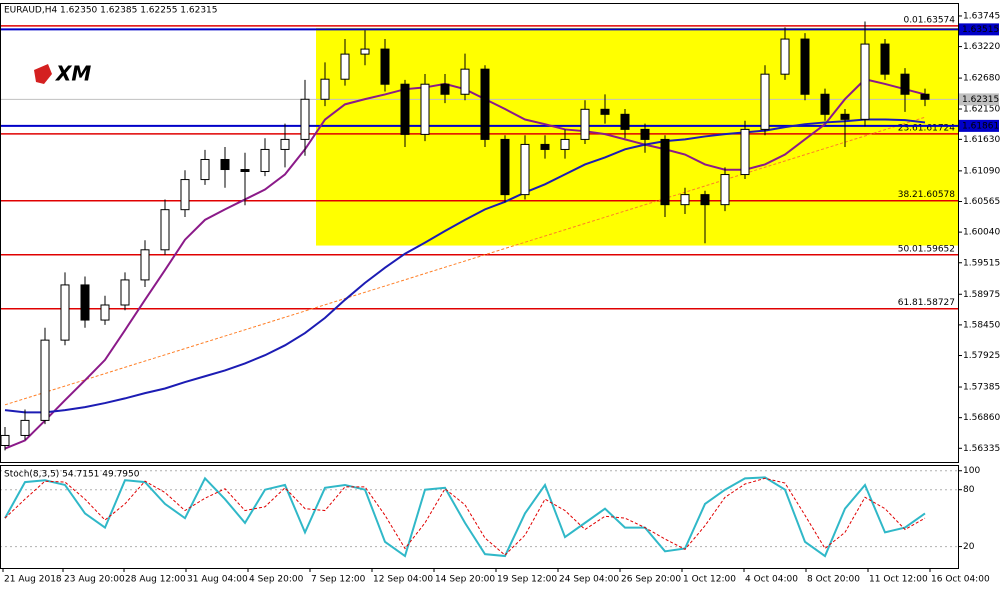  Describe the element at coordinates (981, 295) in the screenshot. I see `y-tick-label: 1.58975` at that location.